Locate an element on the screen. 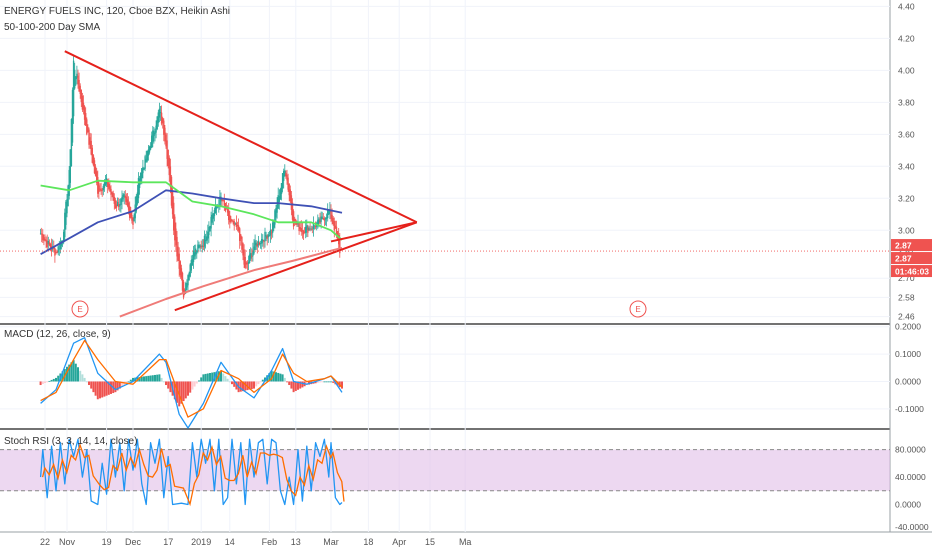  triangle-inner-trendline is located at coordinates (374, 232).